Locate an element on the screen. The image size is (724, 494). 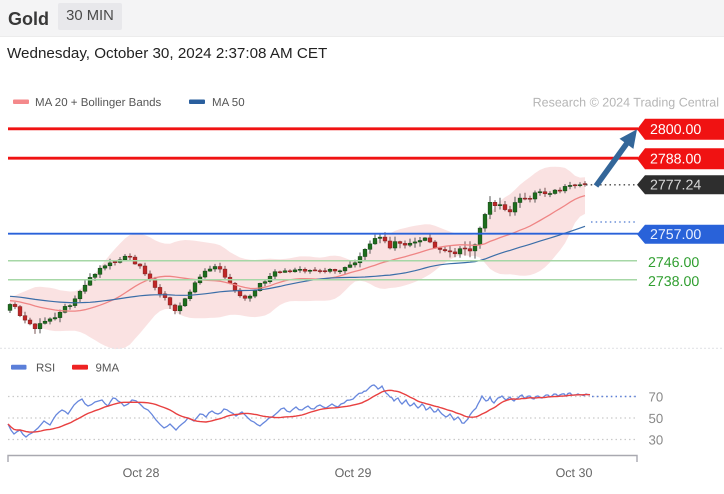
svg-text: Oct 29 is located at coordinates (353, 473).